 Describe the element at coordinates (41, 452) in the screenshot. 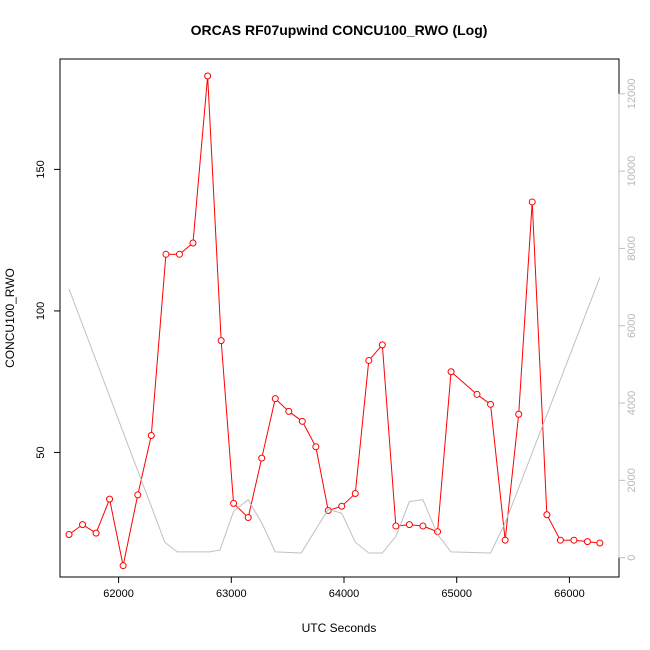

I see `y-tick-label: 50` at that location.